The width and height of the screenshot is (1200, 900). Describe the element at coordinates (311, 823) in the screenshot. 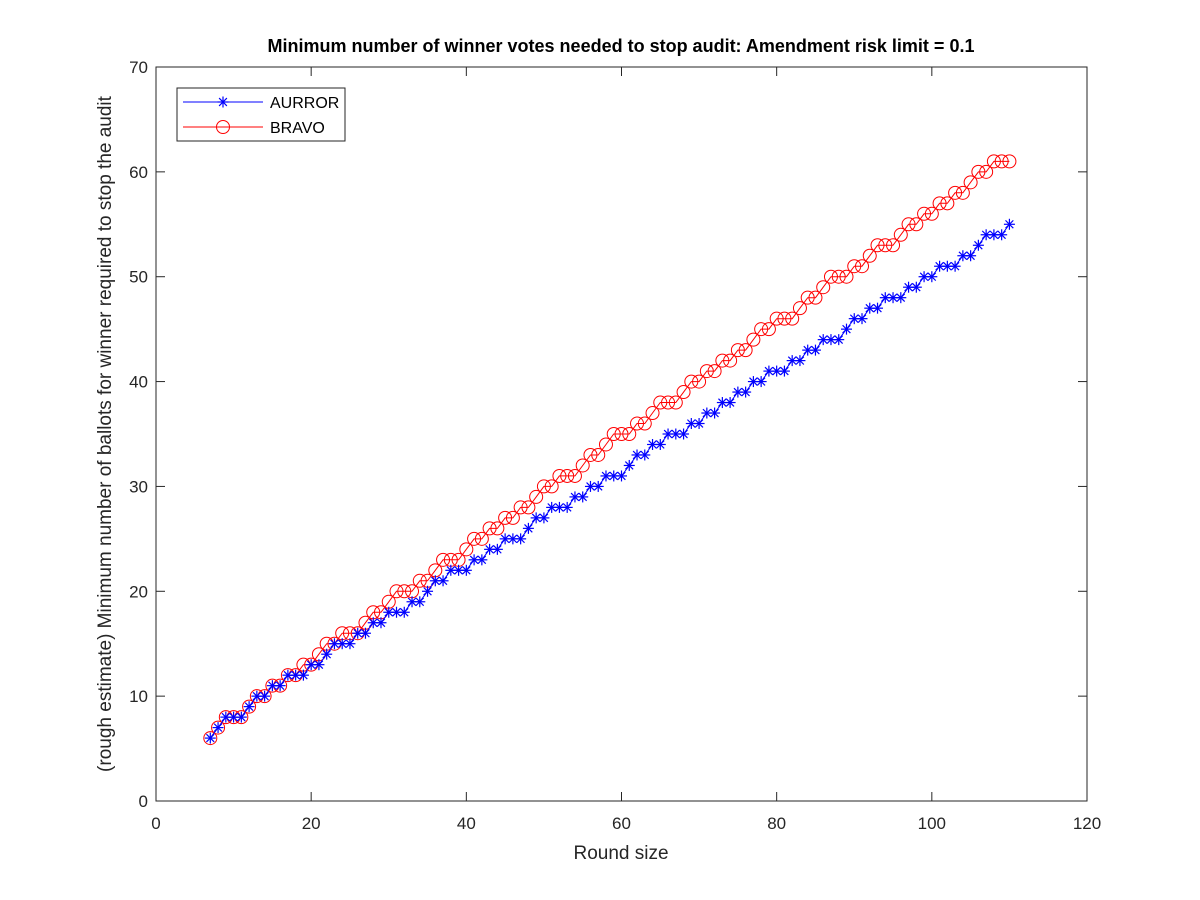

I see `x-tick-label-1: 20` at that location.